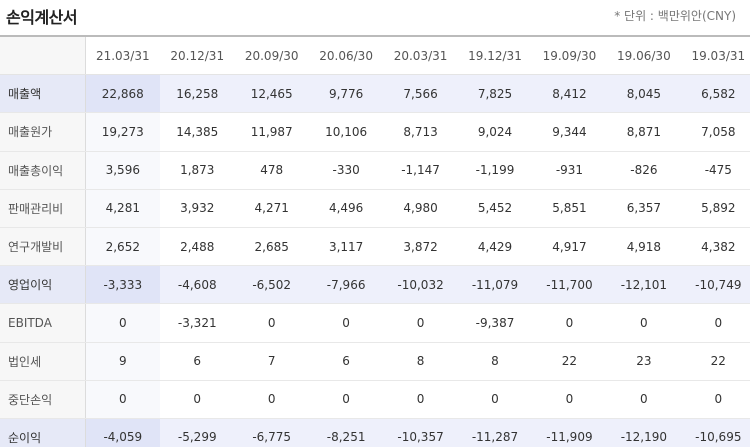  What do you see at coordinates (495, 247) in the screenshot?
I see `table-cell: 4,429` at bounding box center [495, 247].